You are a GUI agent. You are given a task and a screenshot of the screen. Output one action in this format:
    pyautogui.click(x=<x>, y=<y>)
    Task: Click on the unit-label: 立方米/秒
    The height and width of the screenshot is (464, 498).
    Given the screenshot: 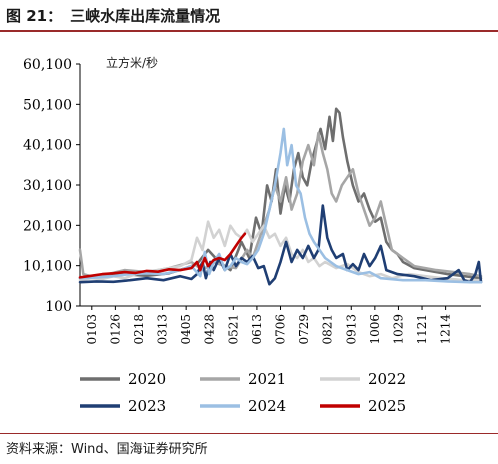 What is the action you would take?
    pyautogui.click(x=132, y=62)
    